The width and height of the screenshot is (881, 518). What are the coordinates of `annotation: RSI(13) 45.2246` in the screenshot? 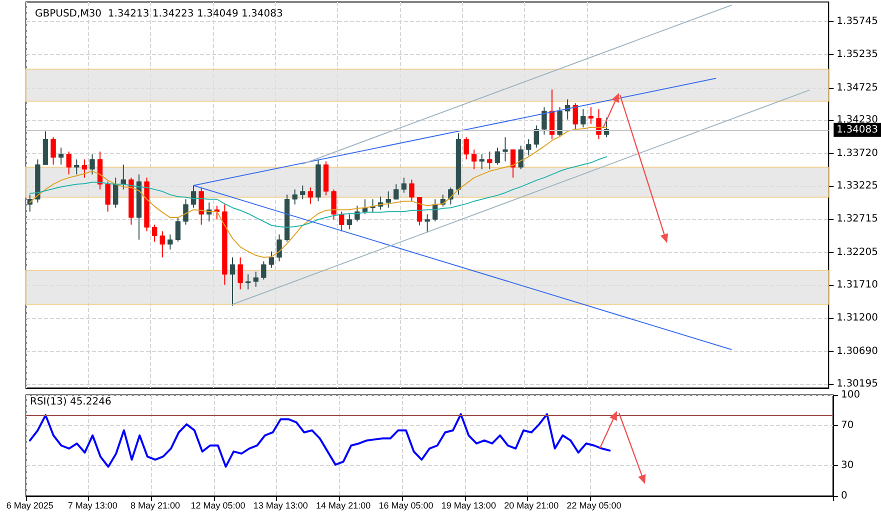 It's located at (71, 402).